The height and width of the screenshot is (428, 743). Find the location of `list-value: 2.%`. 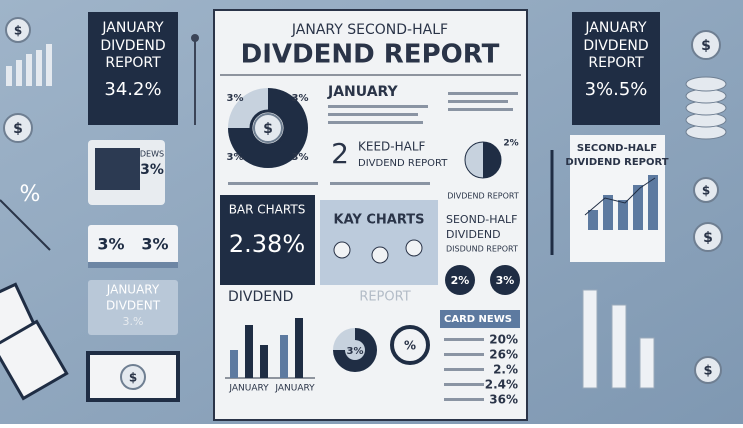

list-value: 2.% is located at coordinates (505, 370).